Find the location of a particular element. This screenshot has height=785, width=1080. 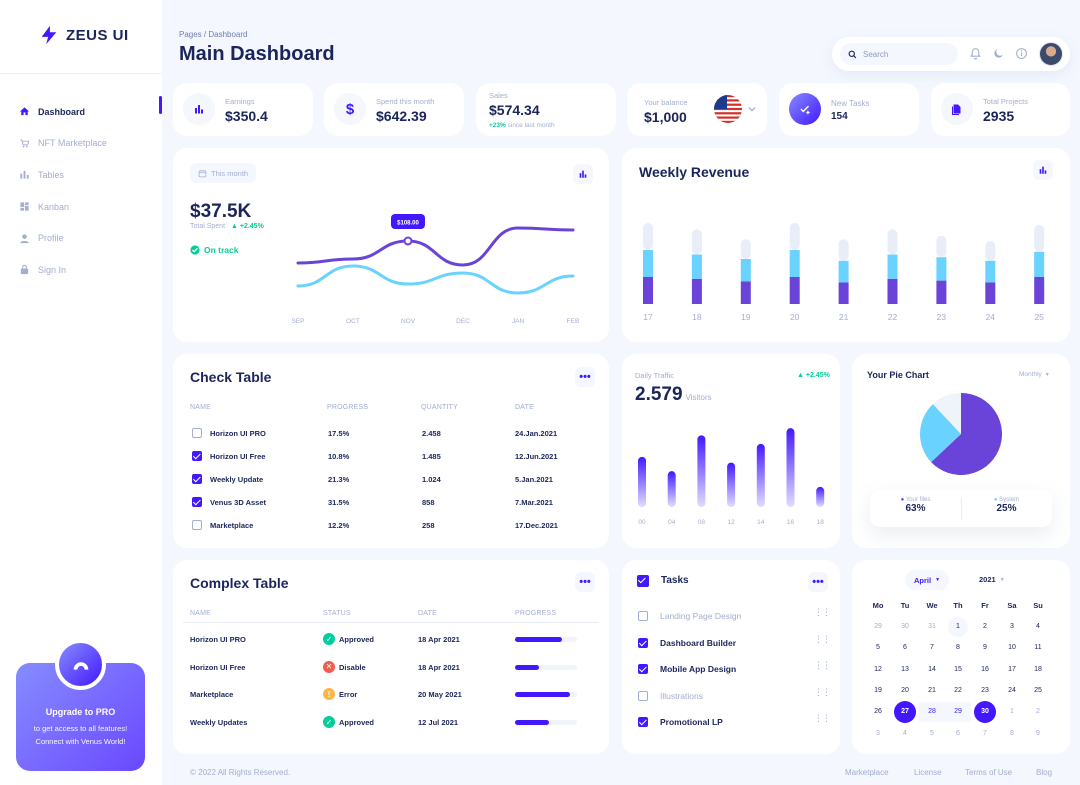

footer-link-license: License is located at coordinates (928, 772).